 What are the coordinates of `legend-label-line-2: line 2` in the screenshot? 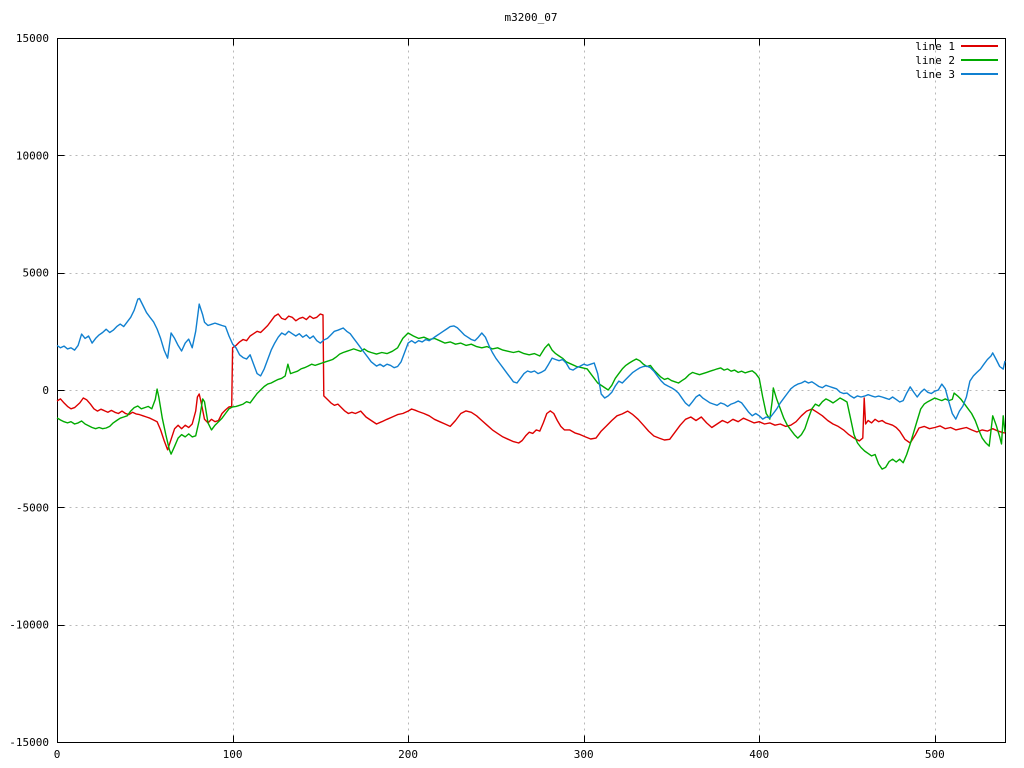 It's located at (935, 60).